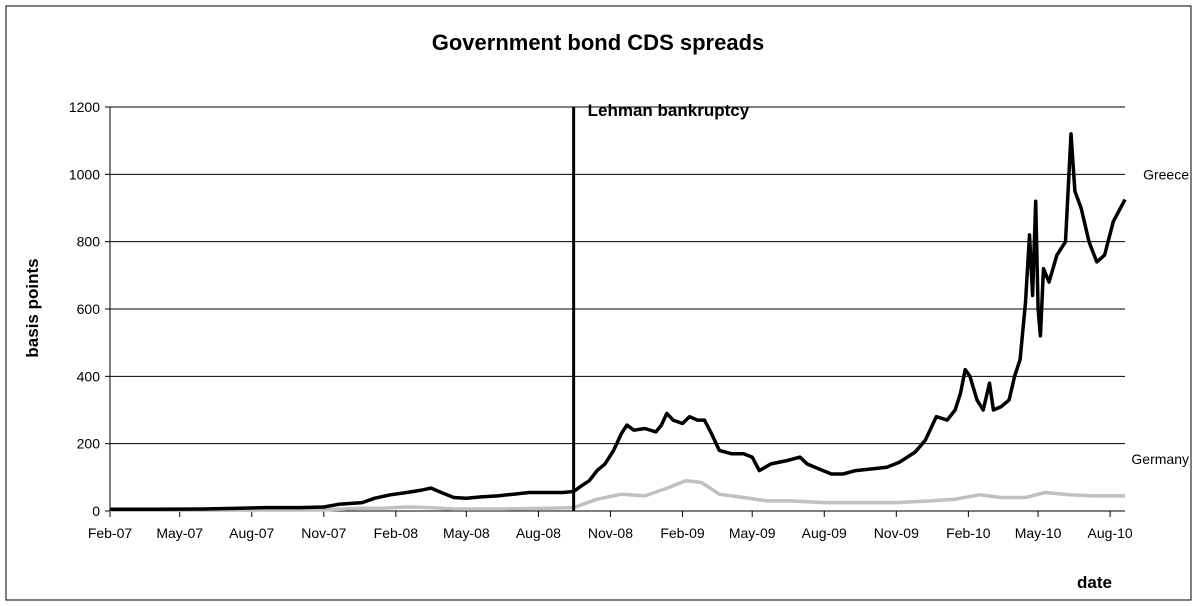  I want to click on x-tick-label: May-07, so click(179, 533).